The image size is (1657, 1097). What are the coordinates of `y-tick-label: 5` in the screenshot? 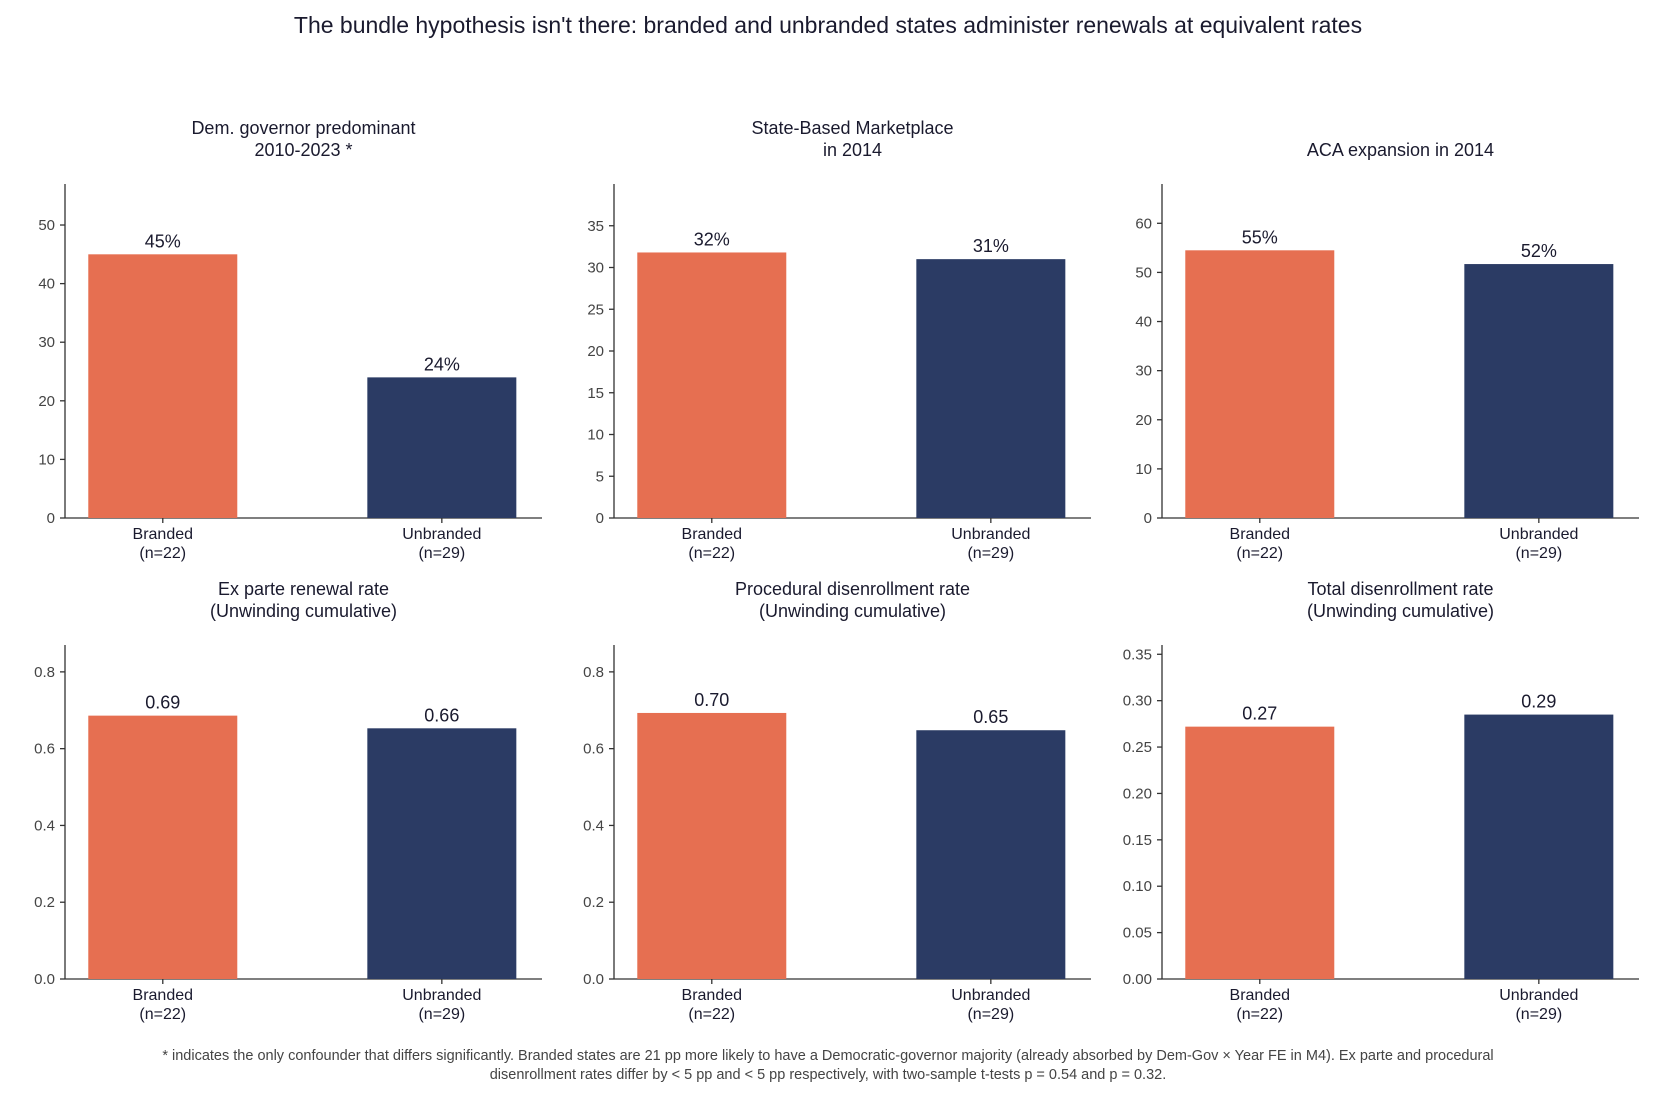 It's located at (600, 476).